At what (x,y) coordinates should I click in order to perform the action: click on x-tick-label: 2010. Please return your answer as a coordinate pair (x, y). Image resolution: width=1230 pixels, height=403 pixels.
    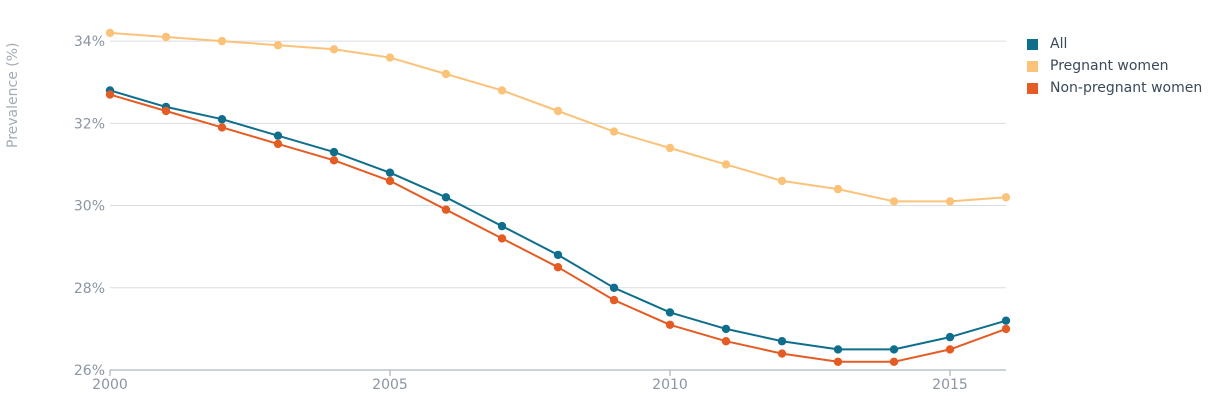
    Looking at the image, I should click on (670, 385).